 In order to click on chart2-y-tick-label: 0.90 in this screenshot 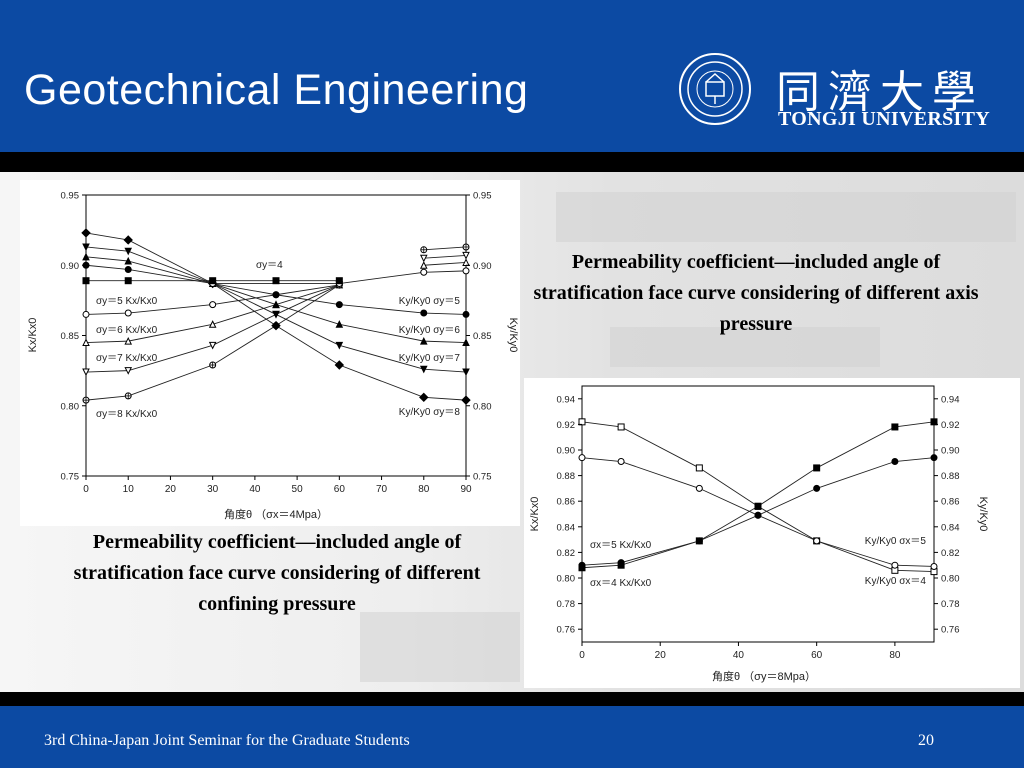, I will do `click(566, 451)`.